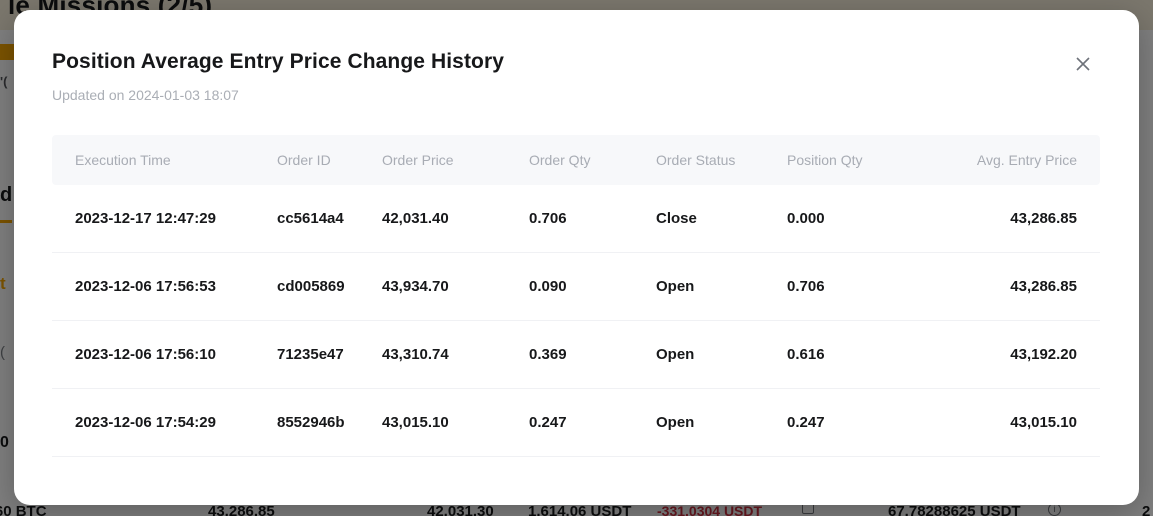 Image resolution: width=1153 pixels, height=516 pixels. What do you see at coordinates (310, 218) in the screenshot?
I see `cell-order-id: cc5614a4` at bounding box center [310, 218].